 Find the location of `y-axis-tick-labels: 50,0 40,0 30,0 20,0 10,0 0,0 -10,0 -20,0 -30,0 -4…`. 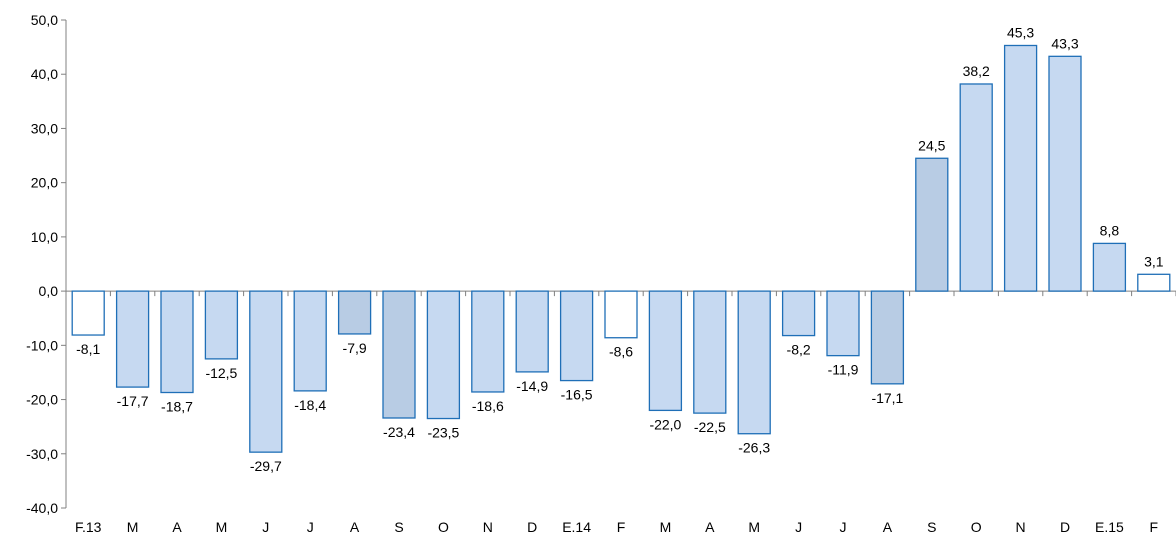

y-axis-tick-labels: 50,0 40,0 30,0 20,0 10,0 0,0 -10,0 -20,0 -30,0 -4… is located at coordinates (42, 264).